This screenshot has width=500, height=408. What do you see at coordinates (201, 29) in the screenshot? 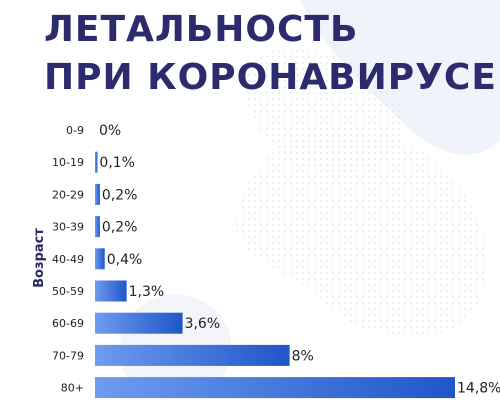
I see `title-line-1: ЛЕТАЛЬНОСТЬ` at bounding box center [201, 29].